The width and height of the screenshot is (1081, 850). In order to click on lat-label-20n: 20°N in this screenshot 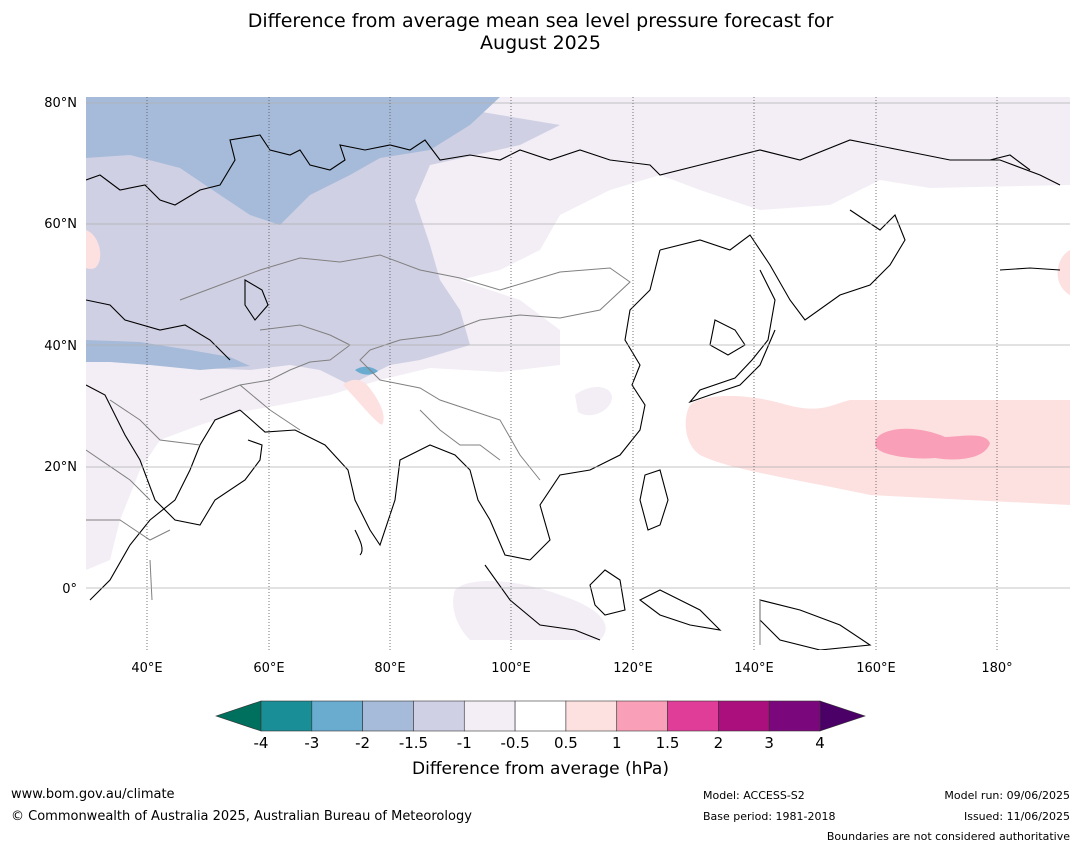, I will do `click(60, 467)`.